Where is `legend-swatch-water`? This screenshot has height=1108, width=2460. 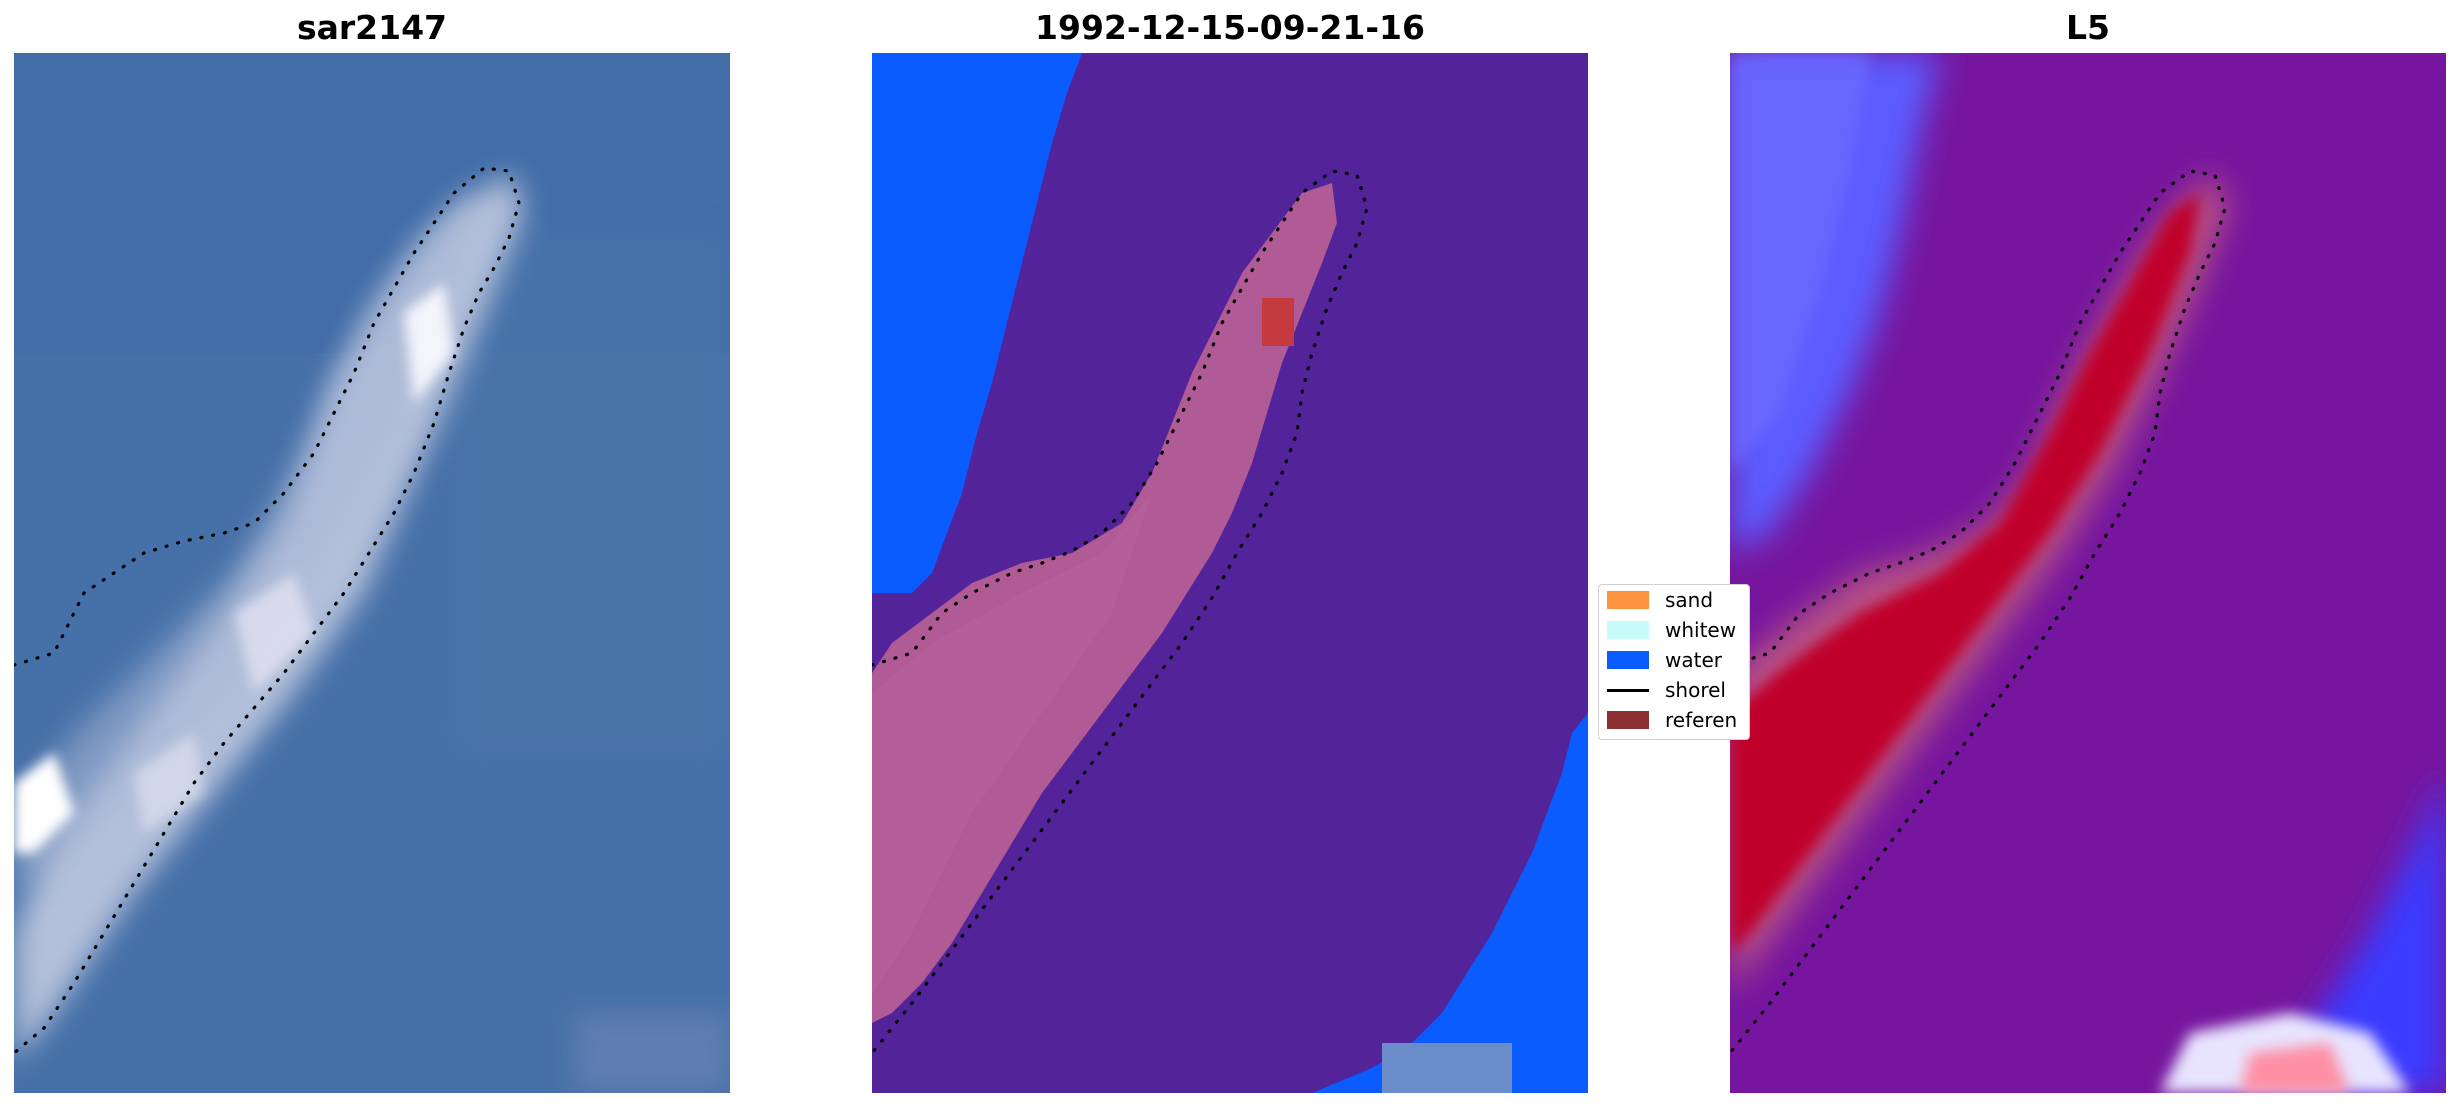
legend-swatch-water is located at coordinates (1628, 660).